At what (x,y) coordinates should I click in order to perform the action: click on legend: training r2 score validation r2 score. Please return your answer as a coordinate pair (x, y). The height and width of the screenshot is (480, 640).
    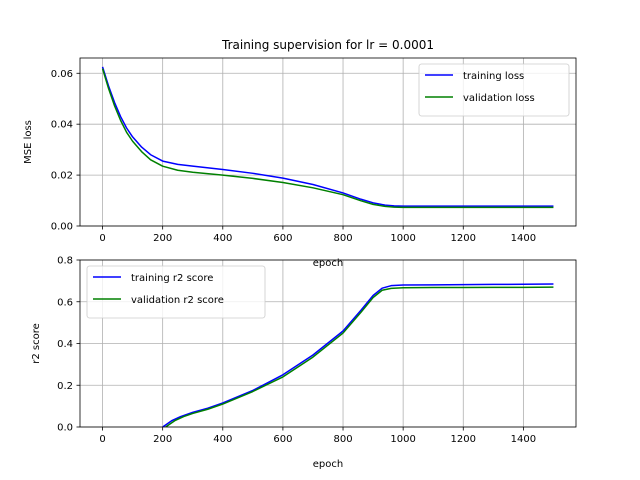
    Looking at the image, I should click on (176, 292).